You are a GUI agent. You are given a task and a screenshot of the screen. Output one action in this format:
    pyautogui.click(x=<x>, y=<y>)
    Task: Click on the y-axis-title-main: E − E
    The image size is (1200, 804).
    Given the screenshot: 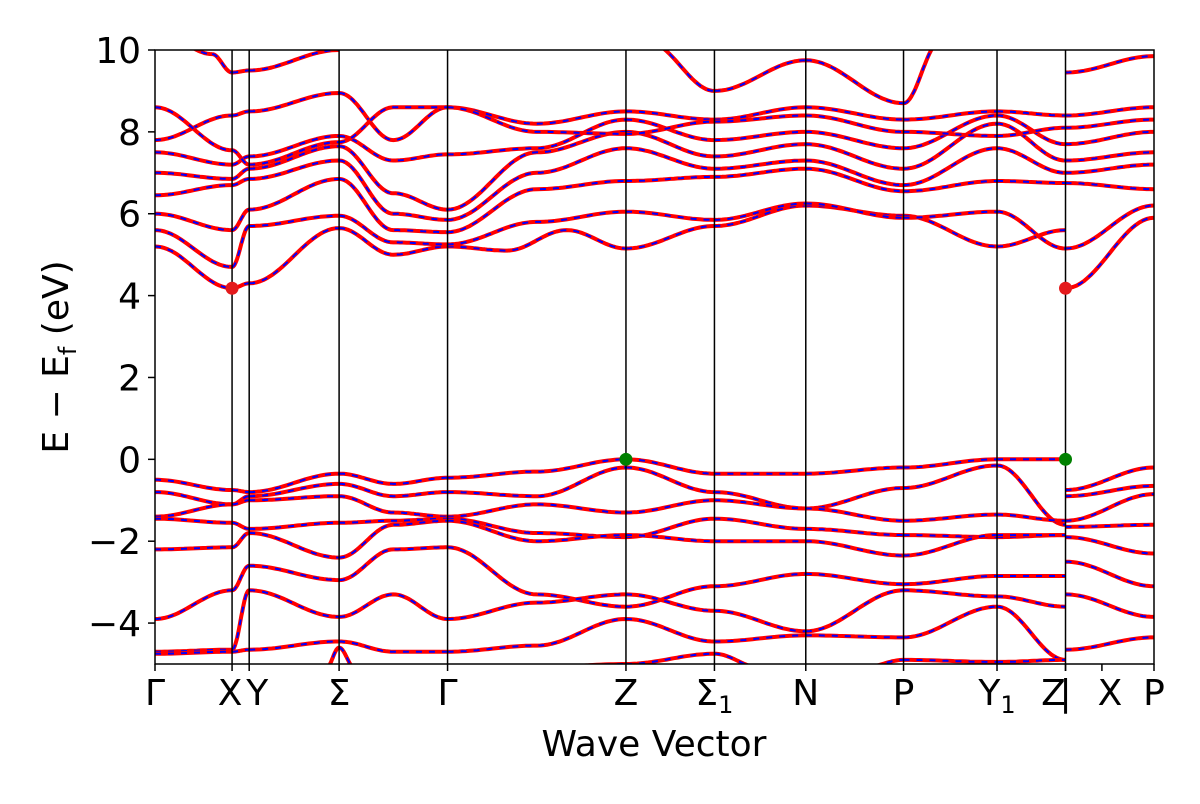 What is the action you would take?
    pyautogui.click(x=56, y=404)
    